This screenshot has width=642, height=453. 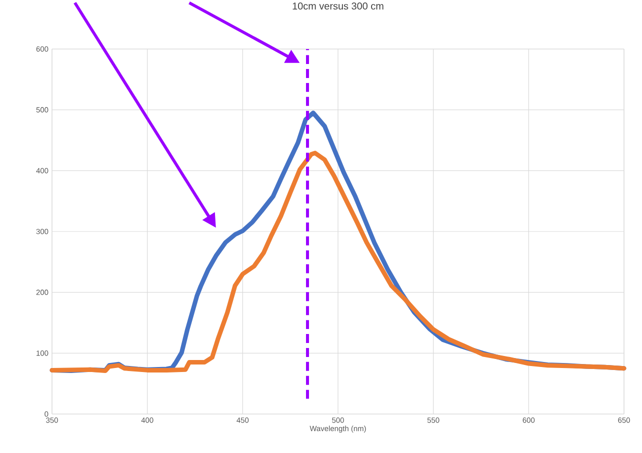 I want to click on chart-title: 10cm versus 300 cm, so click(x=338, y=6).